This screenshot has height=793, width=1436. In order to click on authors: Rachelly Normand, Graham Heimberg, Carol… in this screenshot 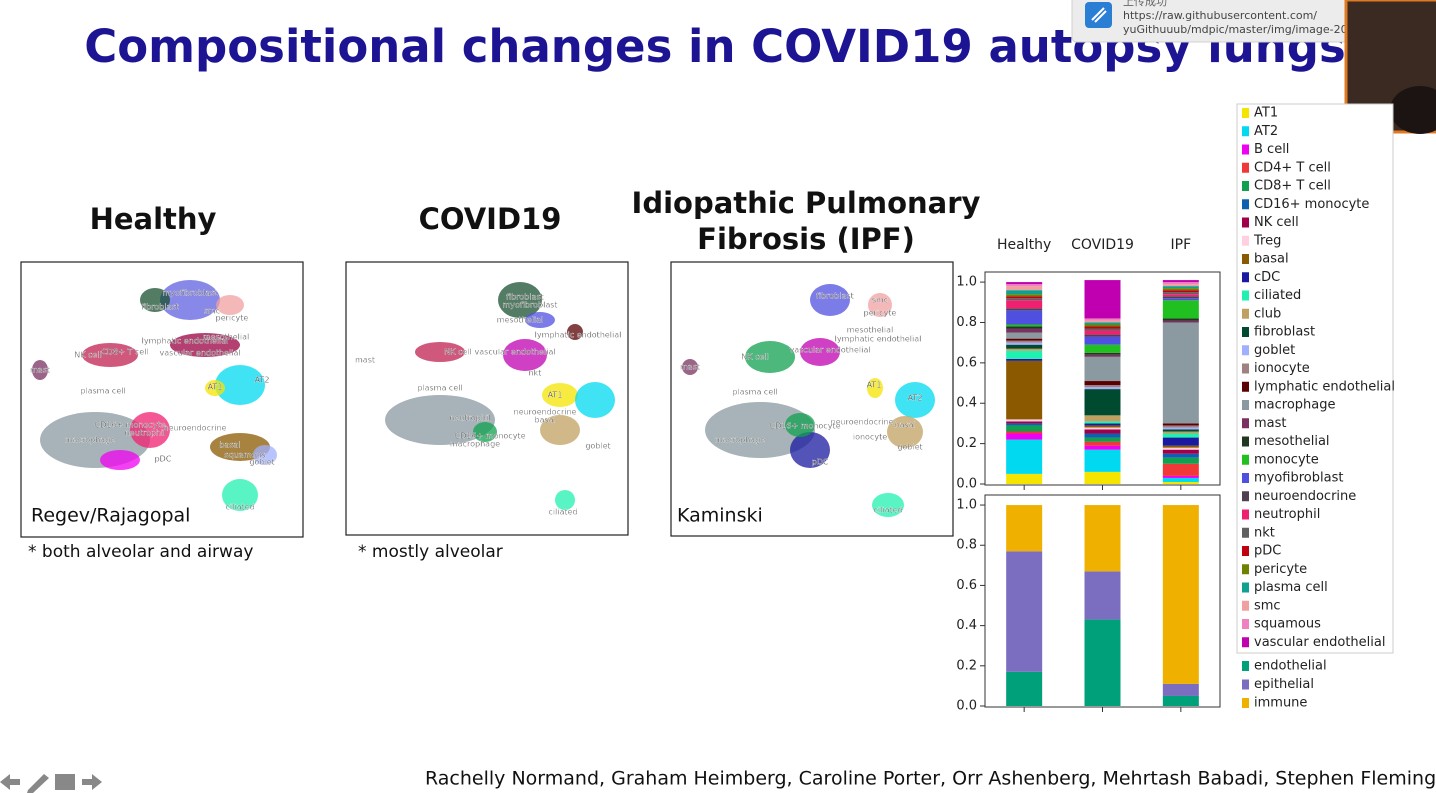, I will do `click(930, 779)`.